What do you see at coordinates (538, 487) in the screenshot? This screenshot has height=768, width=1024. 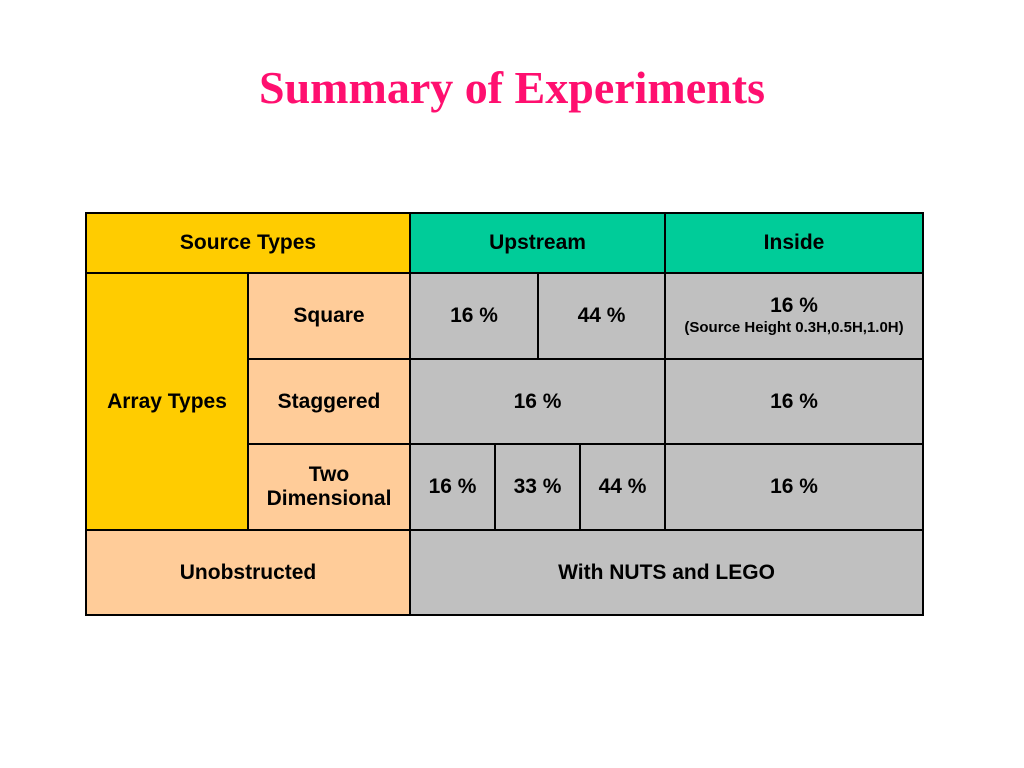 I see `two-dimensional-upstream-value-2: 33 %` at bounding box center [538, 487].